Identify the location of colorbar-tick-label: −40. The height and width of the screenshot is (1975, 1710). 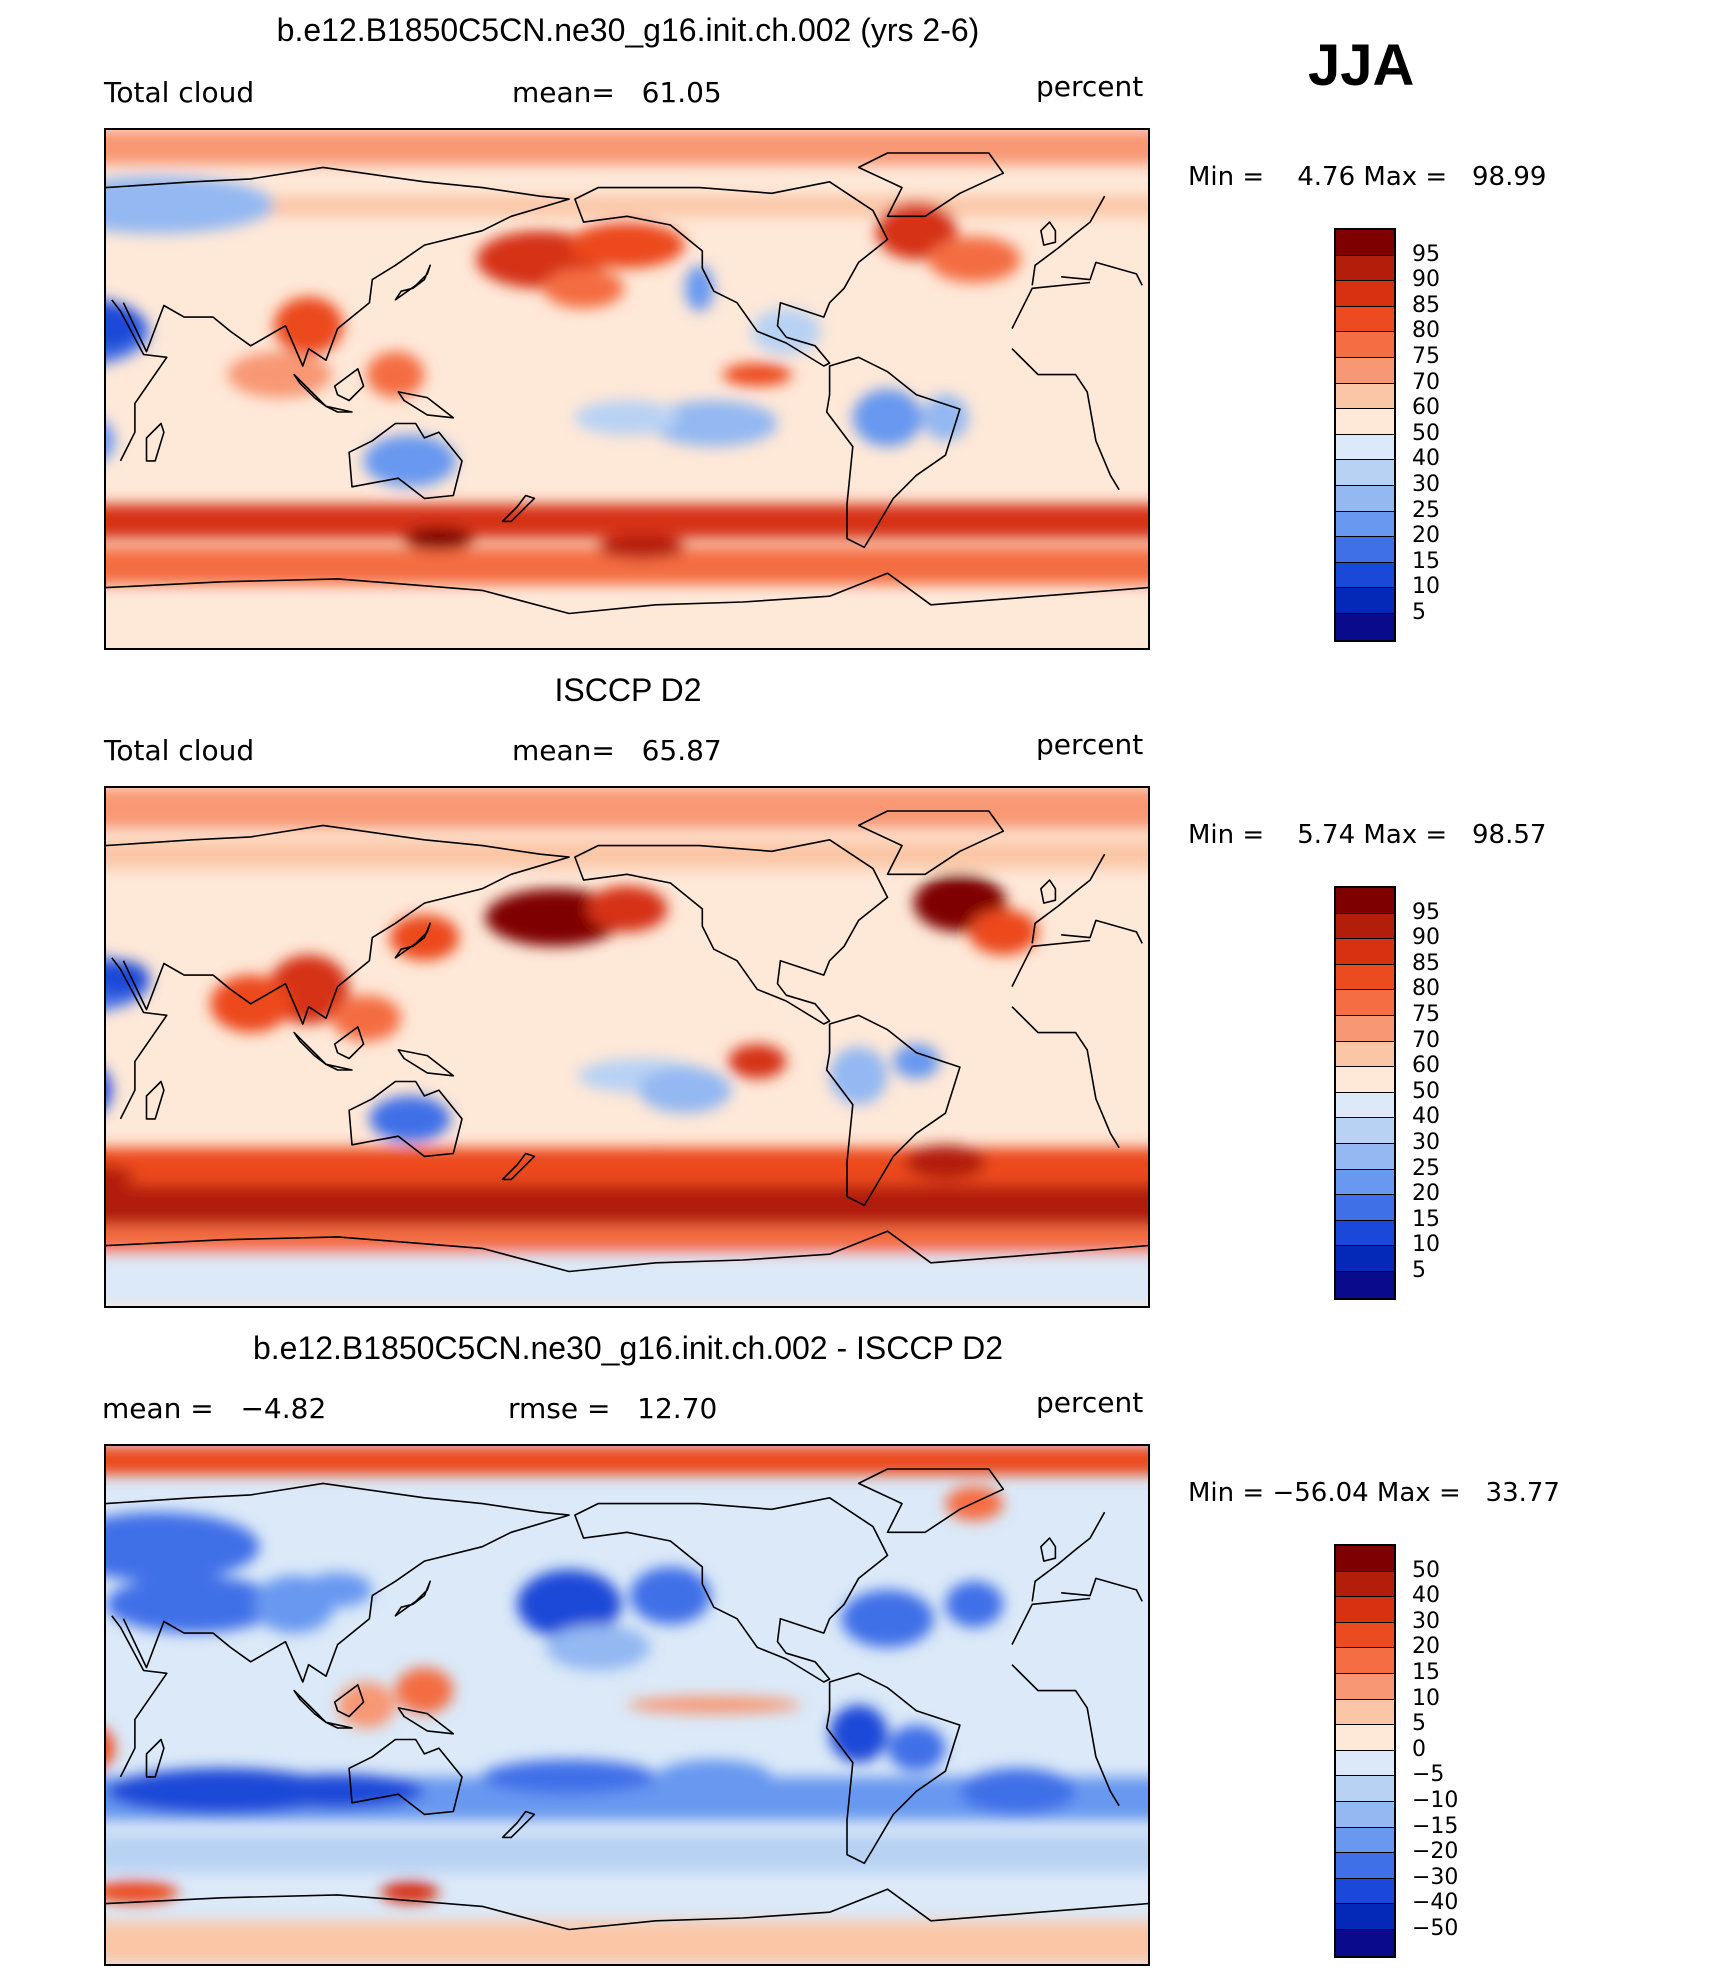
(1435, 1903).